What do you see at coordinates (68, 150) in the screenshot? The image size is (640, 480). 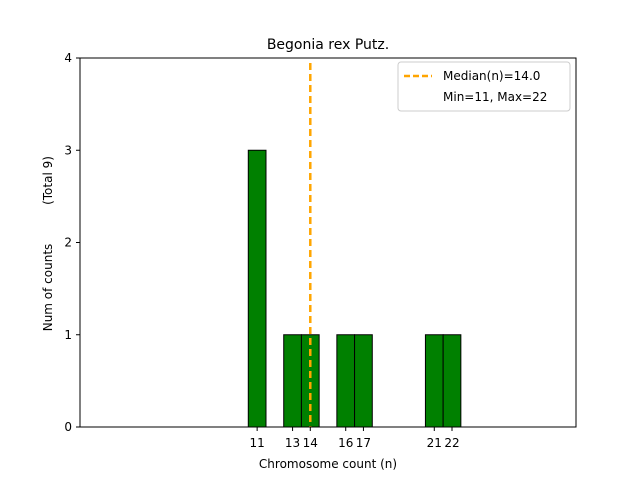 I see `y-tick-label-3: 3` at bounding box center [68, 150].